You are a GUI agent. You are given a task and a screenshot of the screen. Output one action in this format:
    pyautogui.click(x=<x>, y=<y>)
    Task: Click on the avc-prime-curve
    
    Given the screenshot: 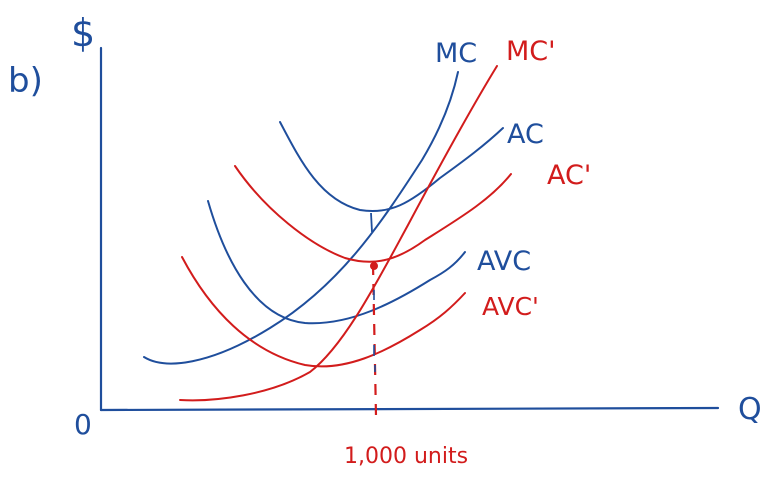 What is the action you would take?
    pyautogui.click(x=323, y=312)
    